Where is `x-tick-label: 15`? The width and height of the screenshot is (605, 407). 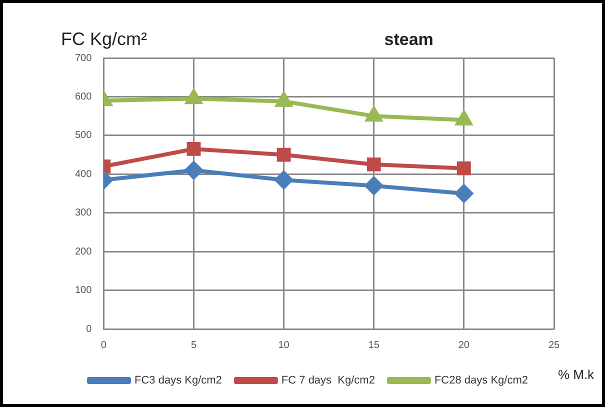 x-tick-label: 15 is located at coordinates (374, 345).